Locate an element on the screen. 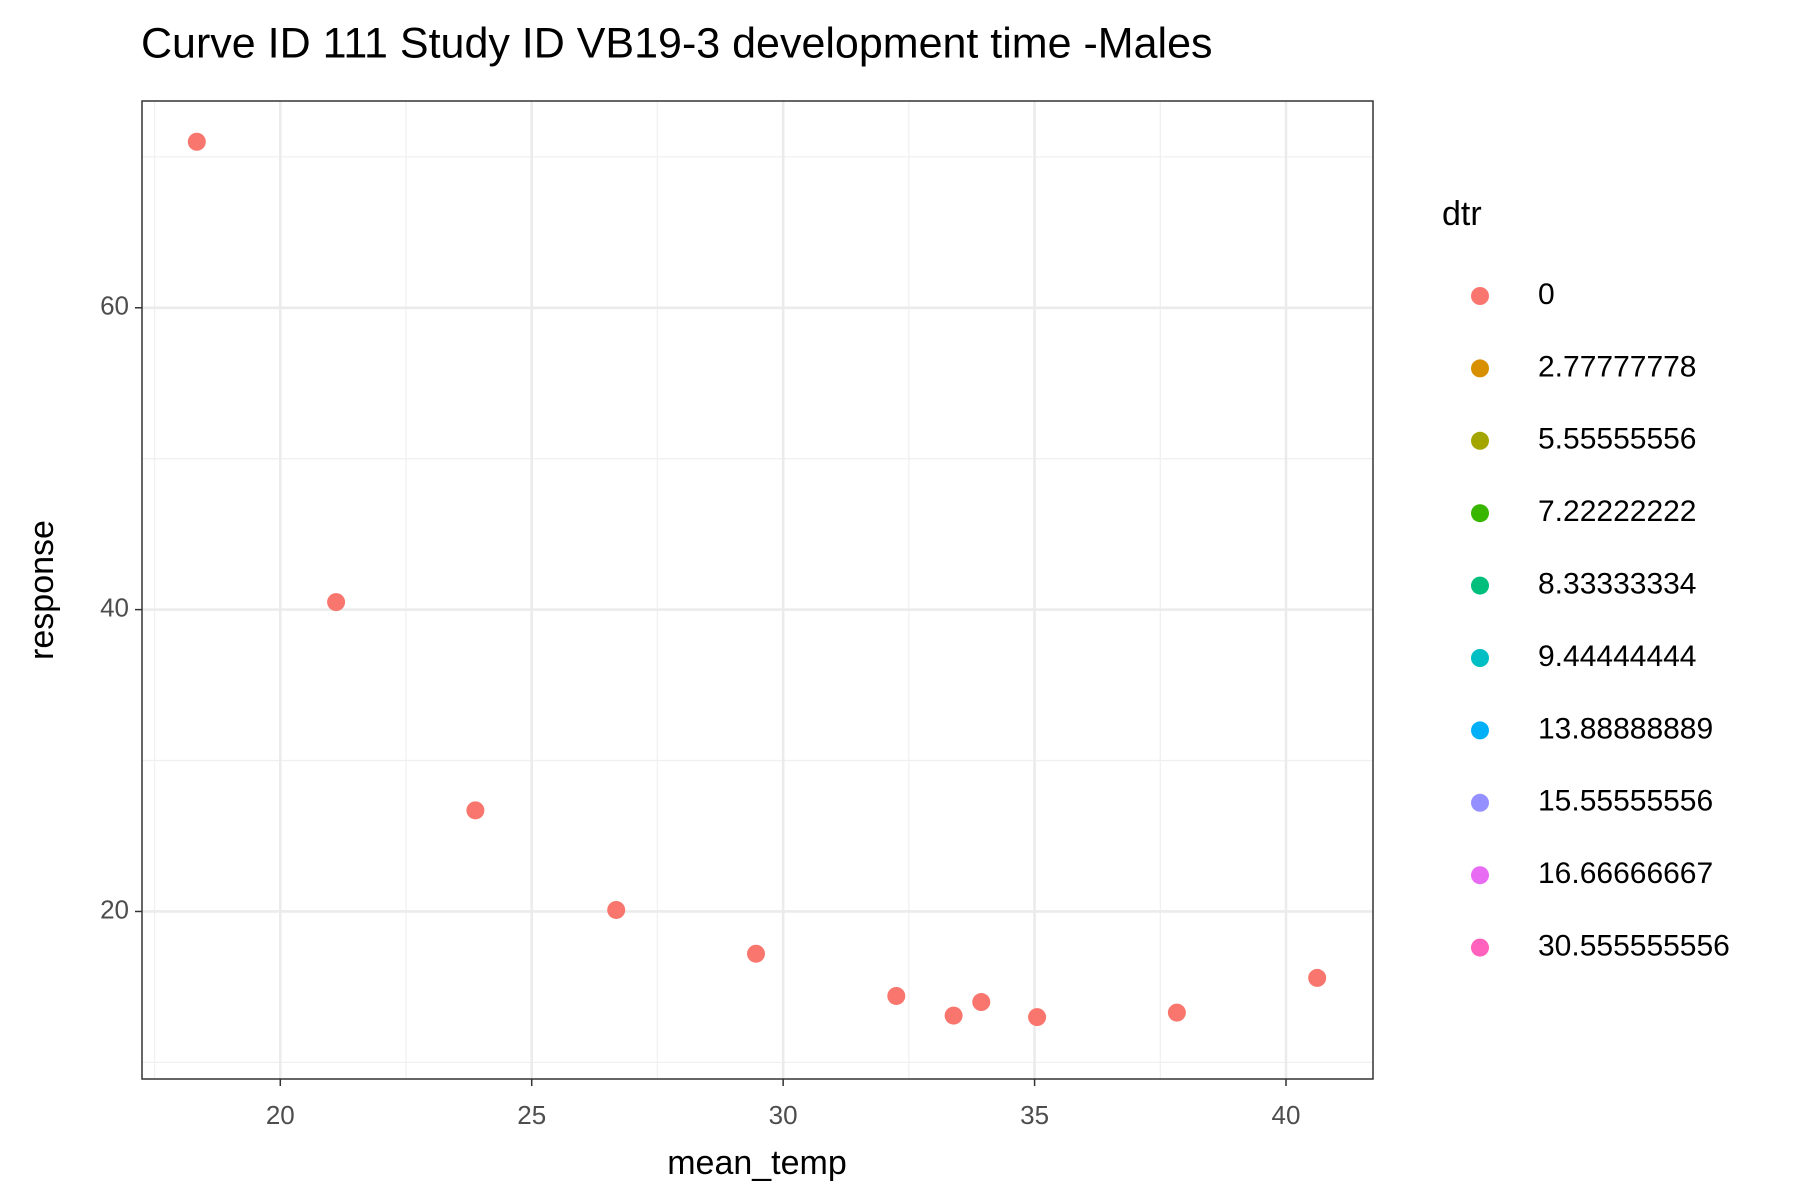 The width and height of the screenshot is (1800, 1200). legend-label: 30.555555556 is located at coordinates (1634, 946).